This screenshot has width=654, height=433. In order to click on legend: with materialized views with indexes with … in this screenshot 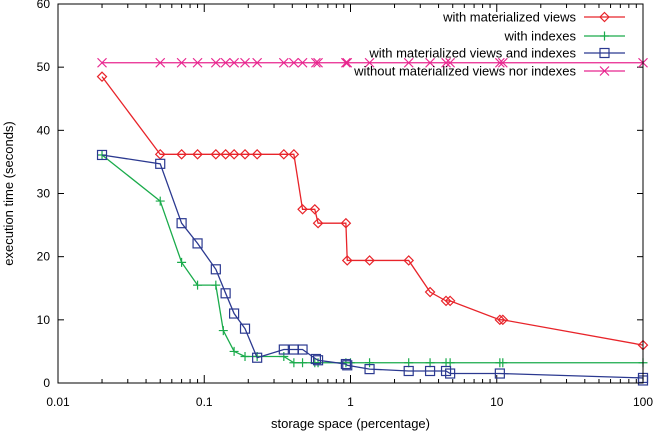, I will do `click(489, 44)`.